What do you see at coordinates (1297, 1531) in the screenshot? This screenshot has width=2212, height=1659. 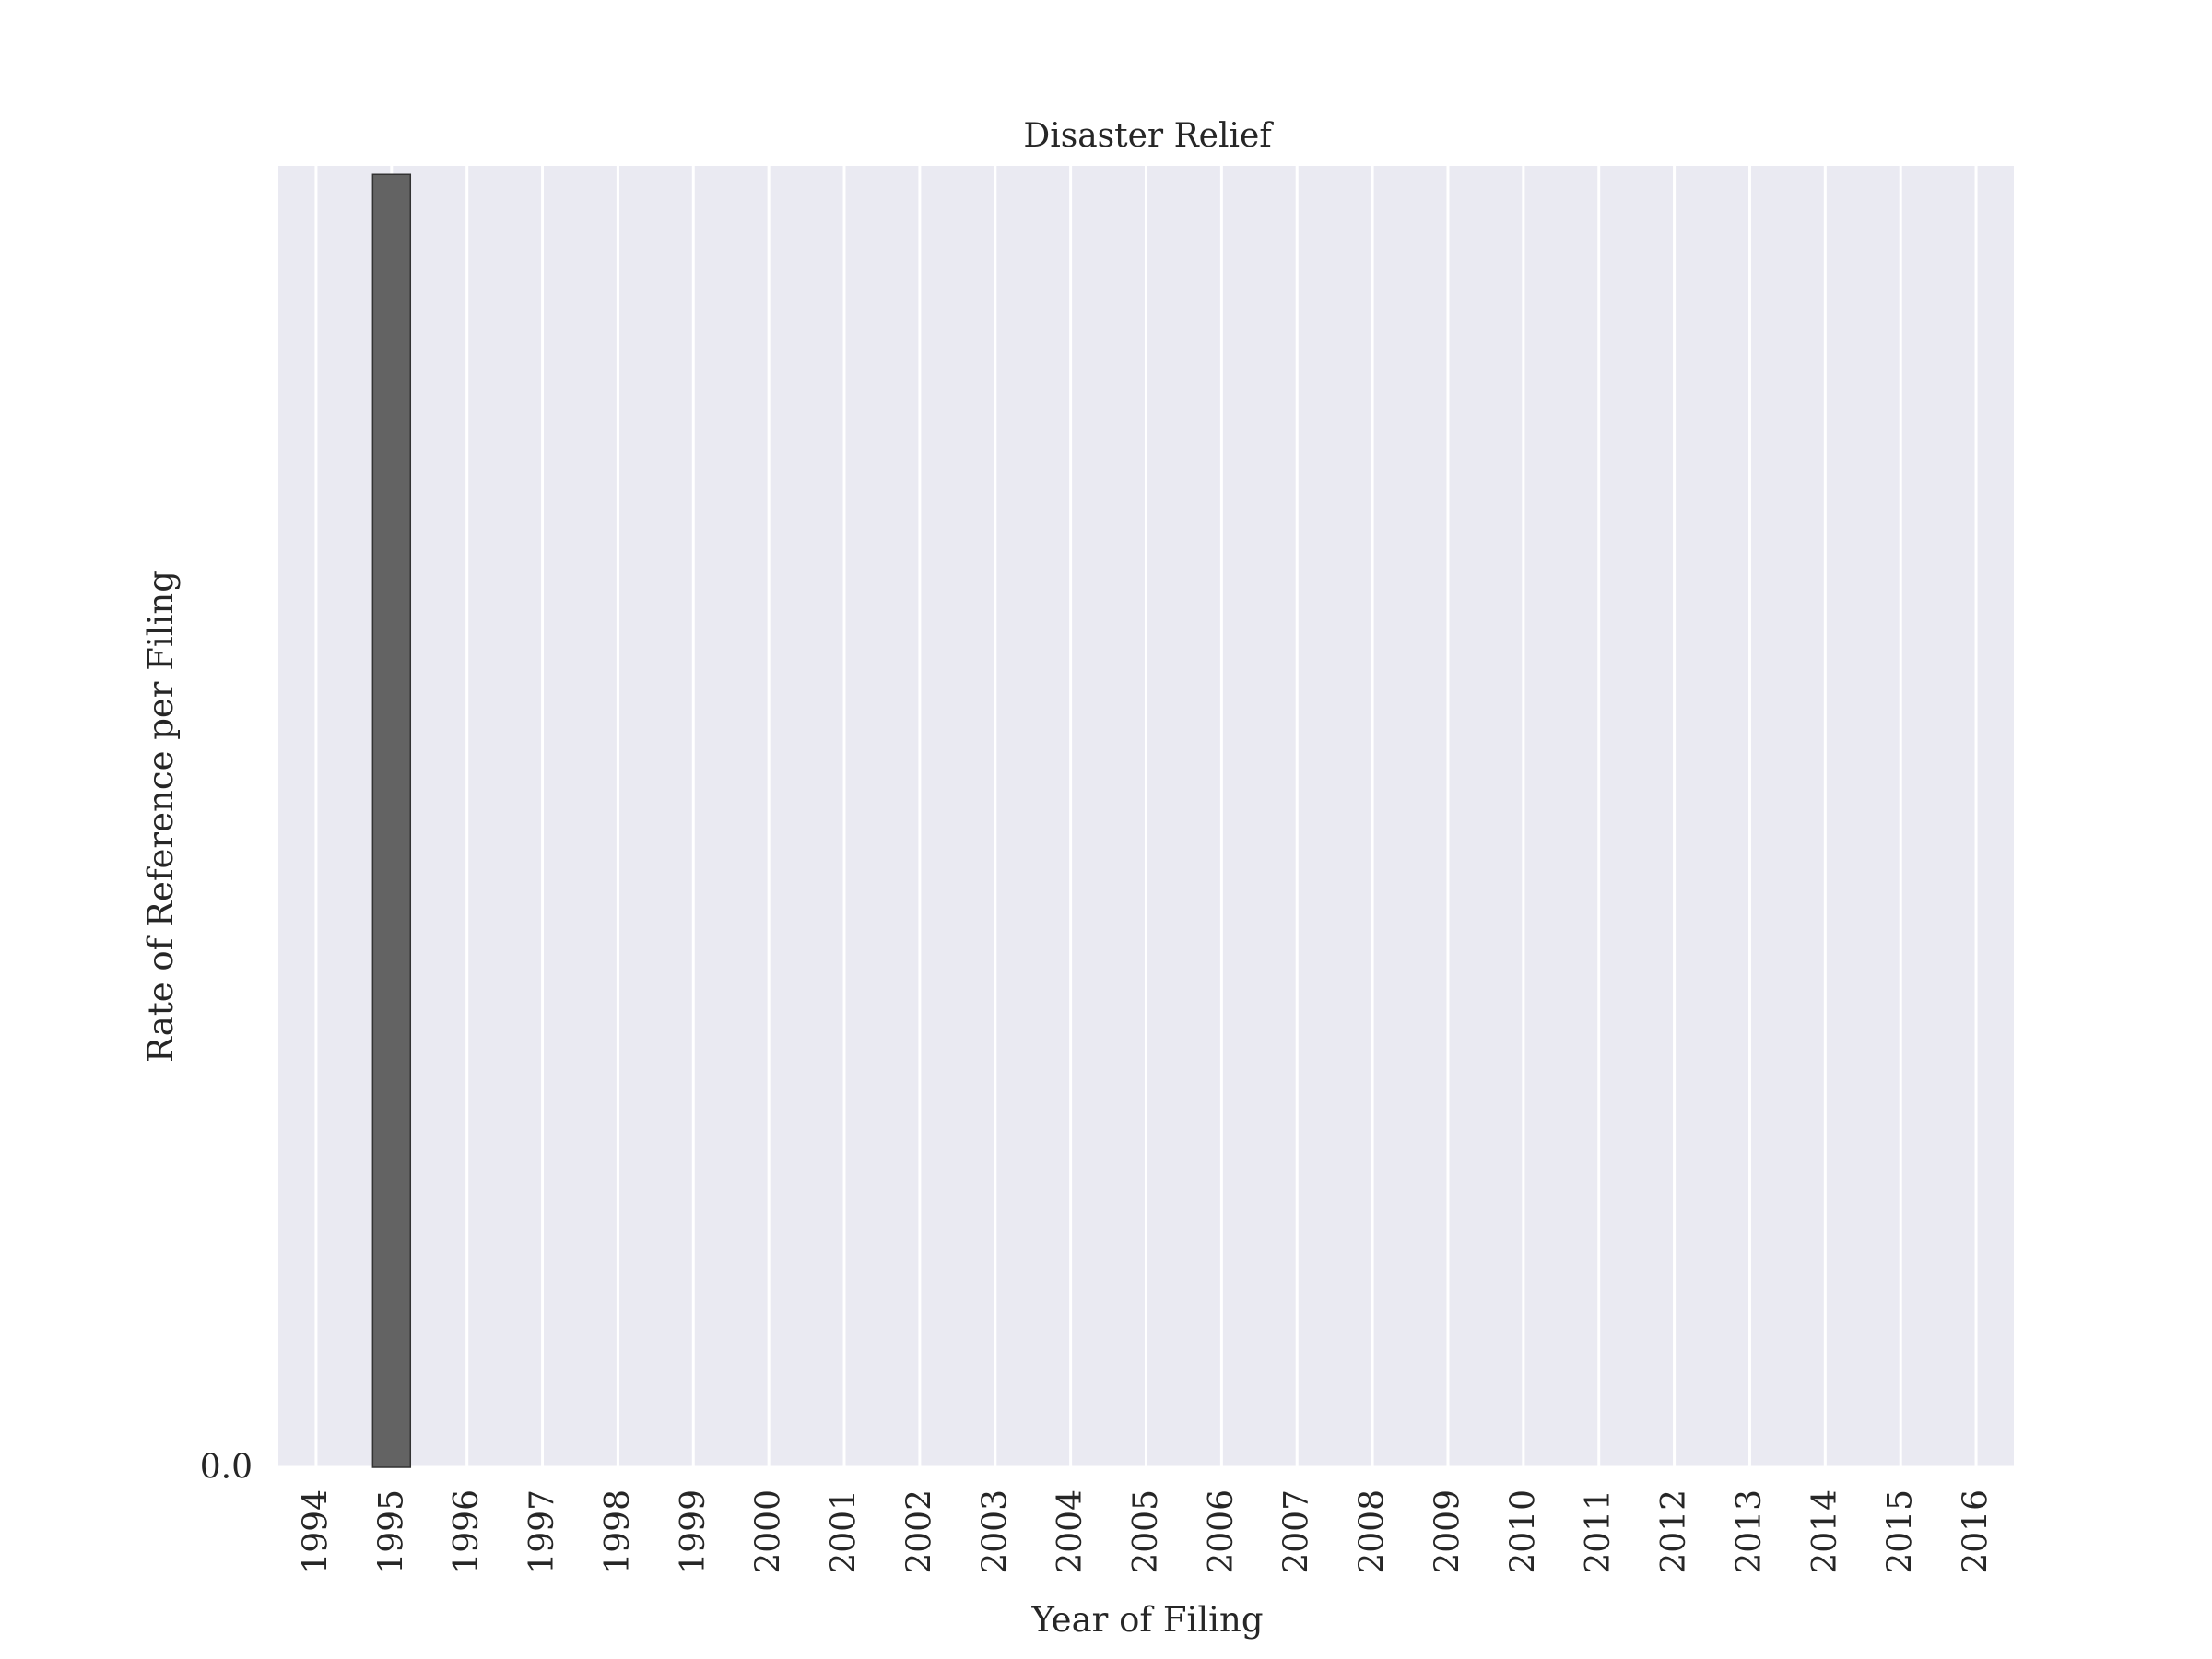 I see `x-tick-label-2007: 2007` at bounding box center [1297, 1531].